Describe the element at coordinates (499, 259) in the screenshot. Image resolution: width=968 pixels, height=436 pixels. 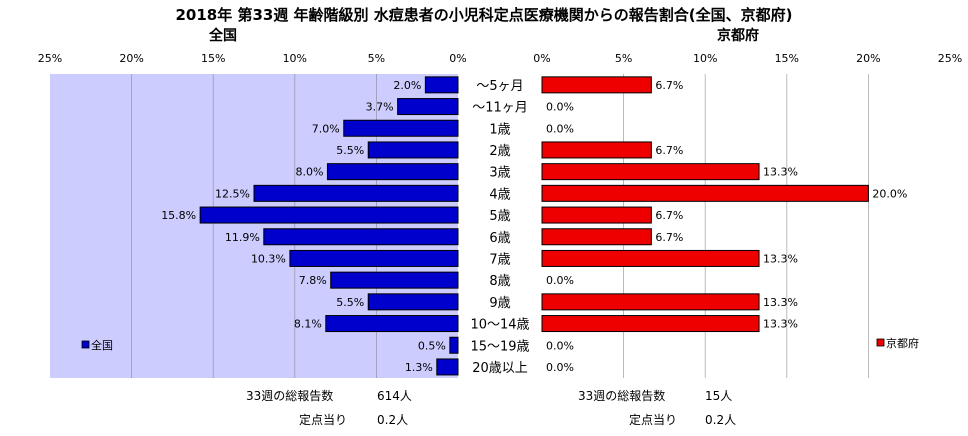
I see `category-label: 7歳` at that location.